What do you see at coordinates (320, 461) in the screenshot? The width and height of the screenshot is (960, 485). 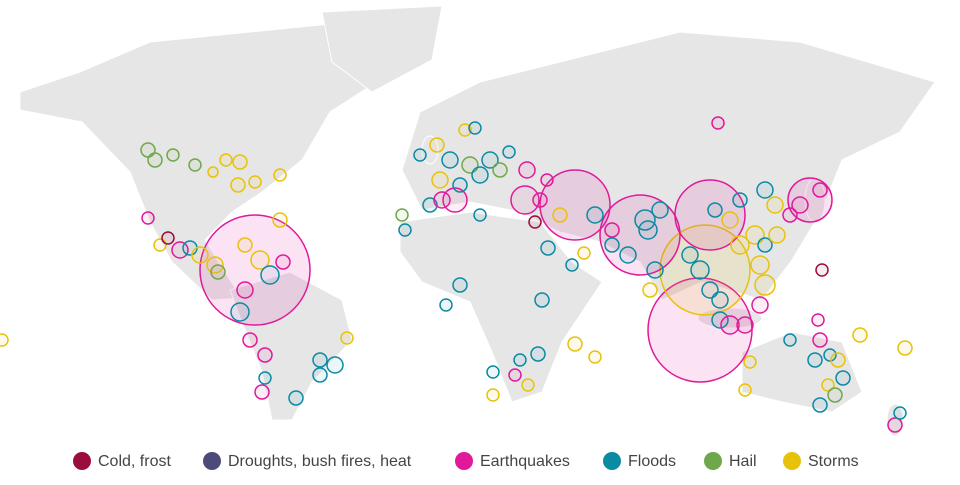 I see `legend-label: Droughts, bush fires, heat` at bounding box center [320, 461].